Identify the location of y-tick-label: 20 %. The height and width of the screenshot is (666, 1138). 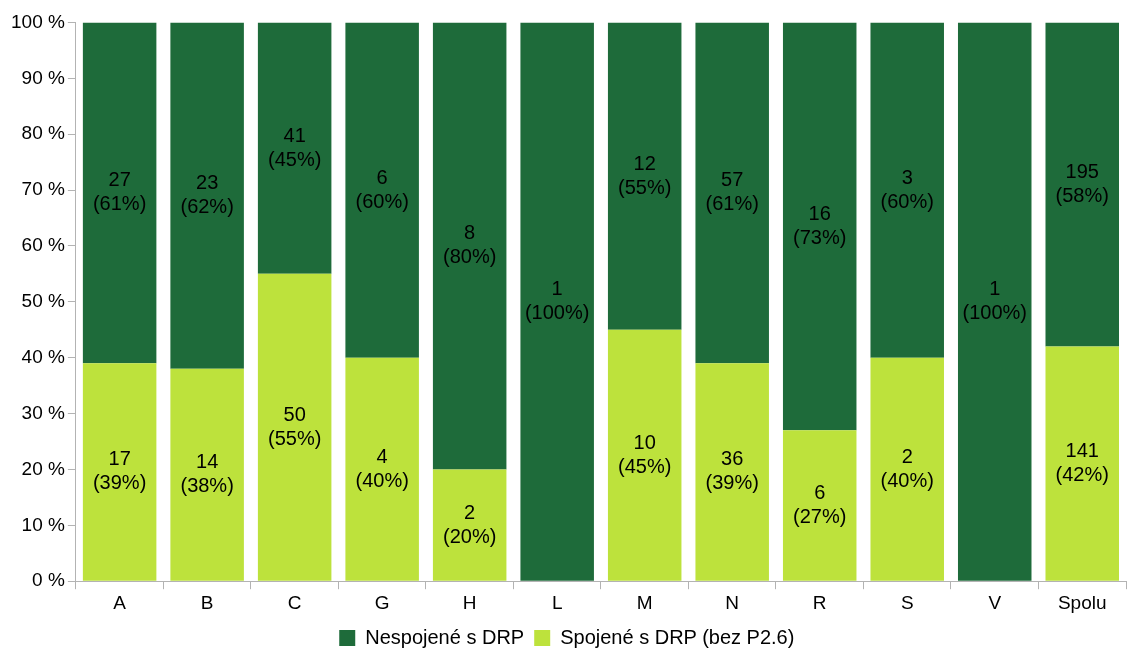
(43, 468).